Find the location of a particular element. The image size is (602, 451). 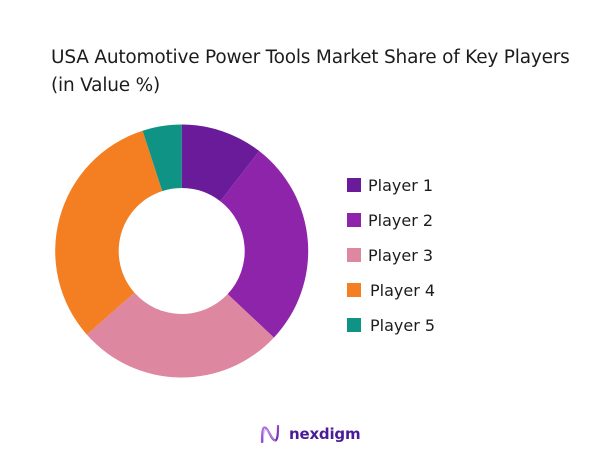

brand-logo: nexdigm is located at coordinates (310, 434).